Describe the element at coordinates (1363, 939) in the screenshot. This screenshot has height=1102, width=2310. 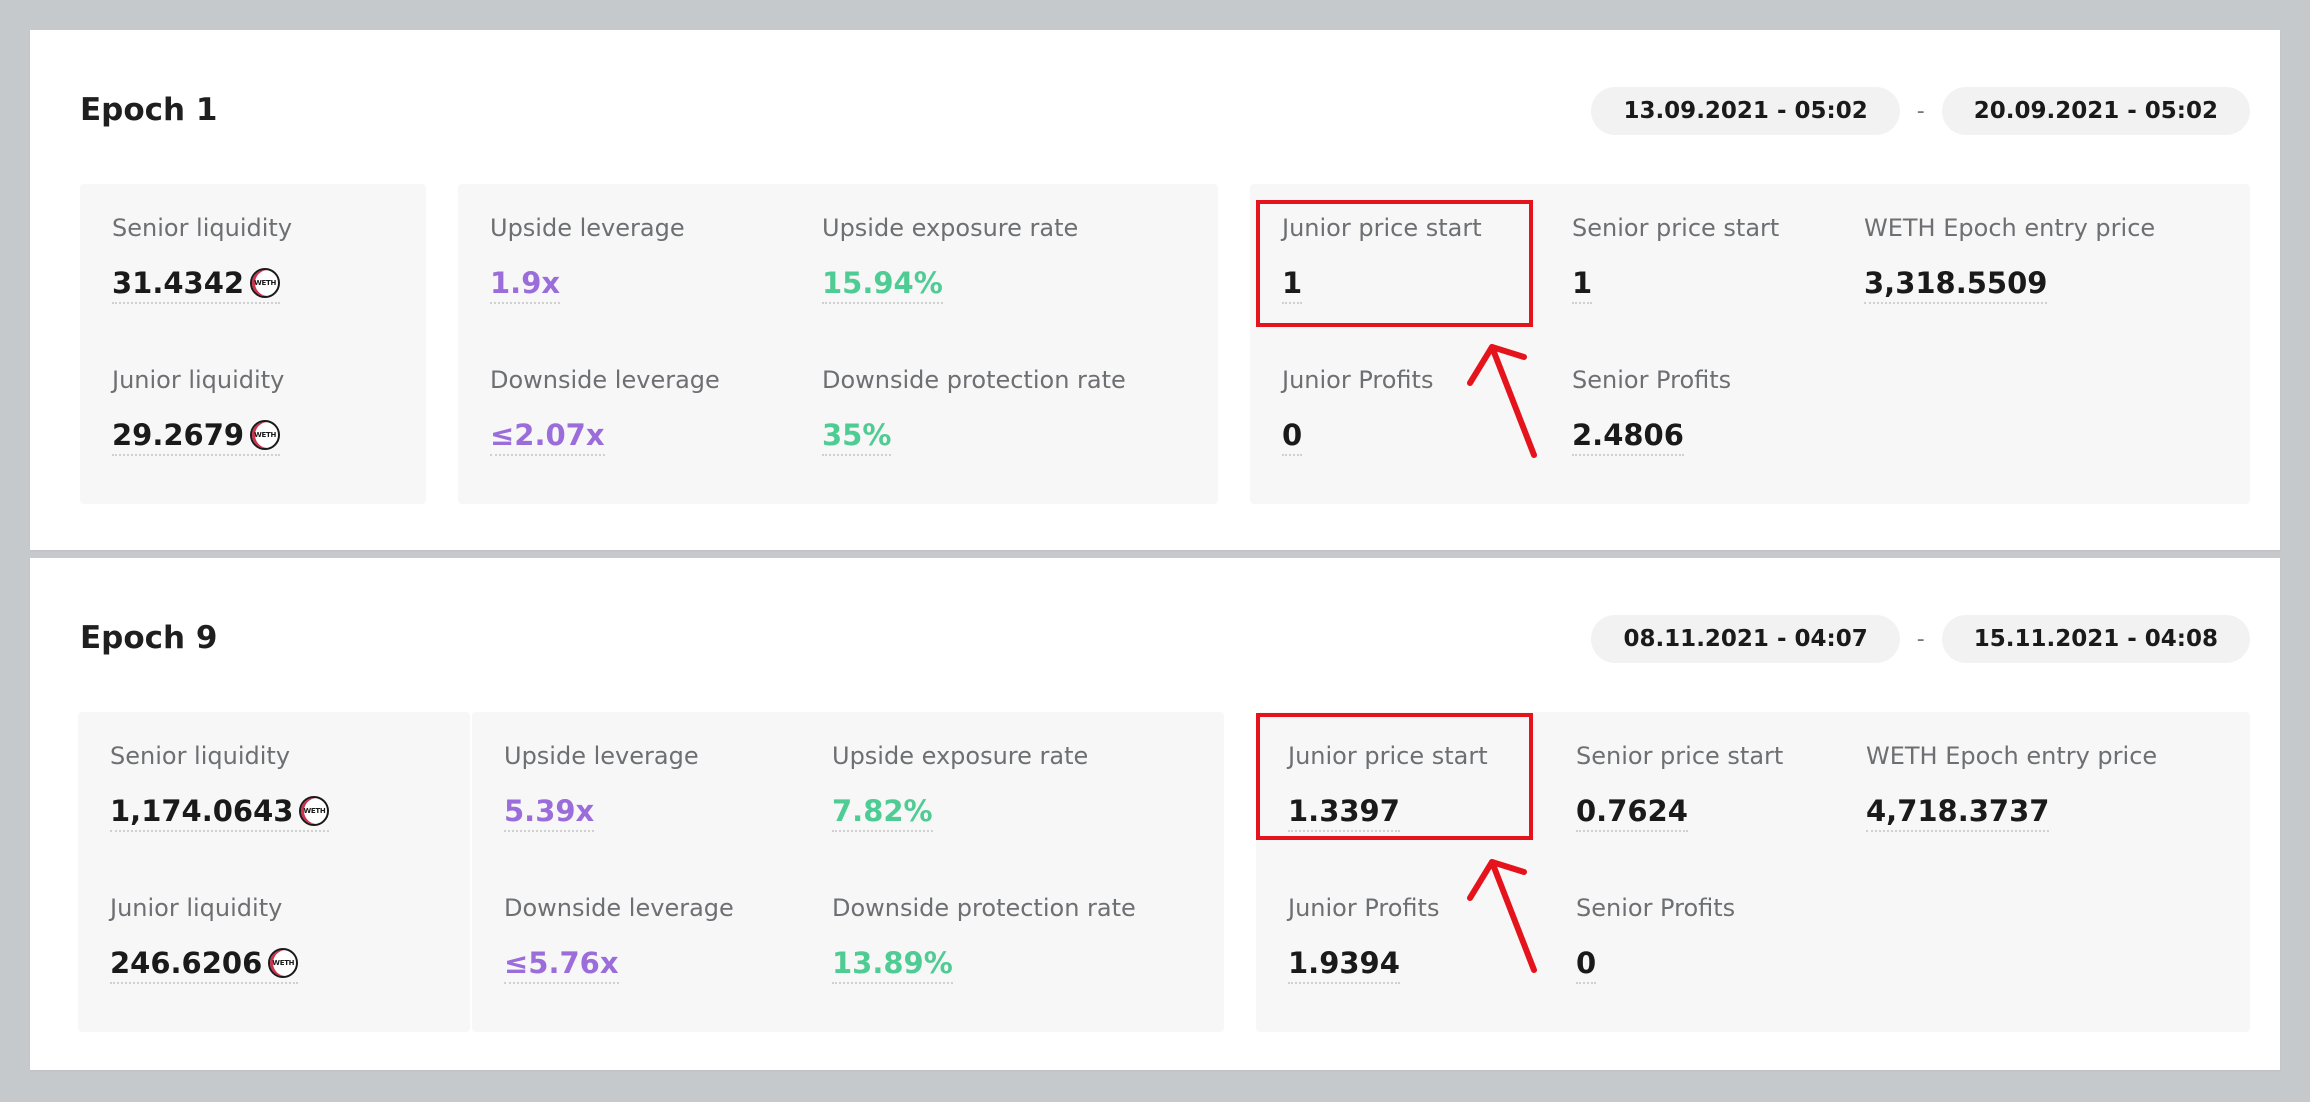
I see `junior-profits-stat: Junior Profits 1.9394` at that location.